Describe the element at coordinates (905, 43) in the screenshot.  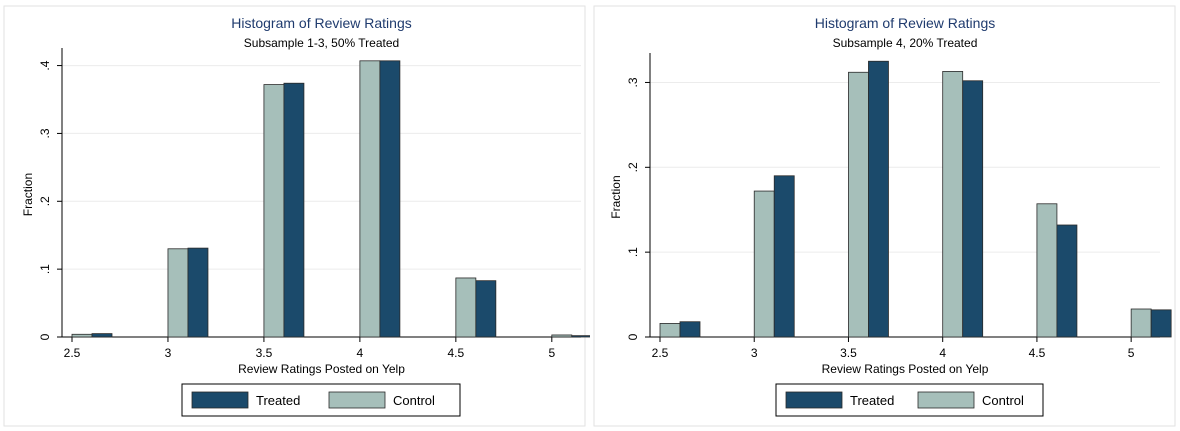
I see `chart-subtitle: Subsample 4, 20% Treated` at that location.